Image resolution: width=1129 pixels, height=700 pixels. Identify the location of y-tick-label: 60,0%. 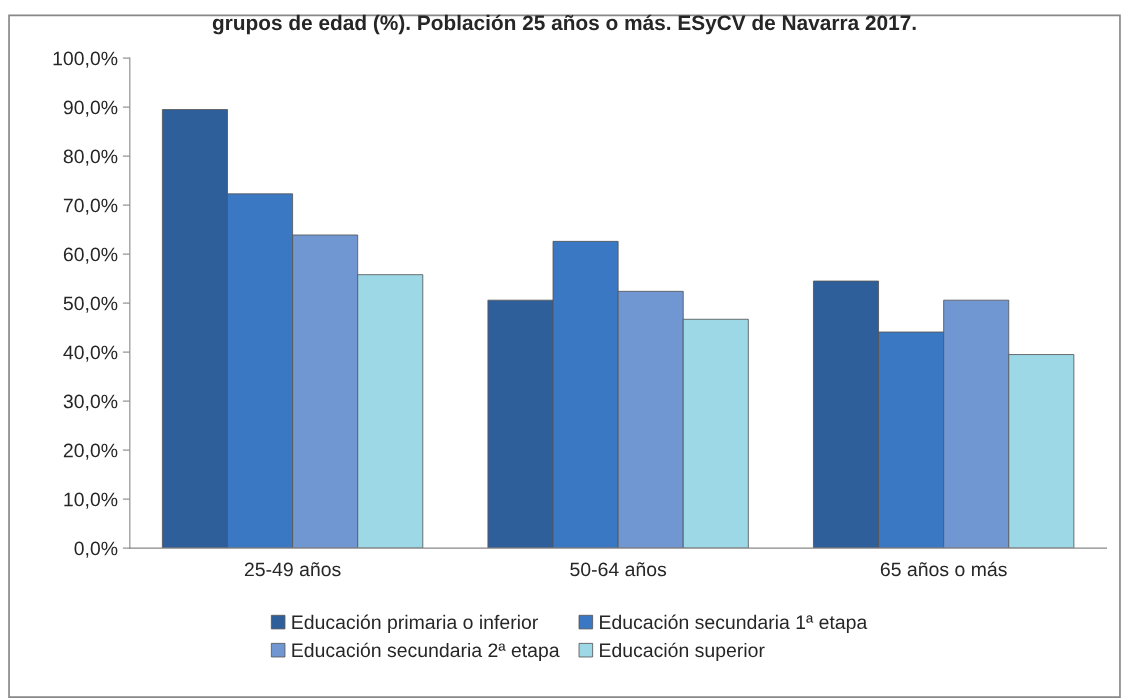
(90, 255).